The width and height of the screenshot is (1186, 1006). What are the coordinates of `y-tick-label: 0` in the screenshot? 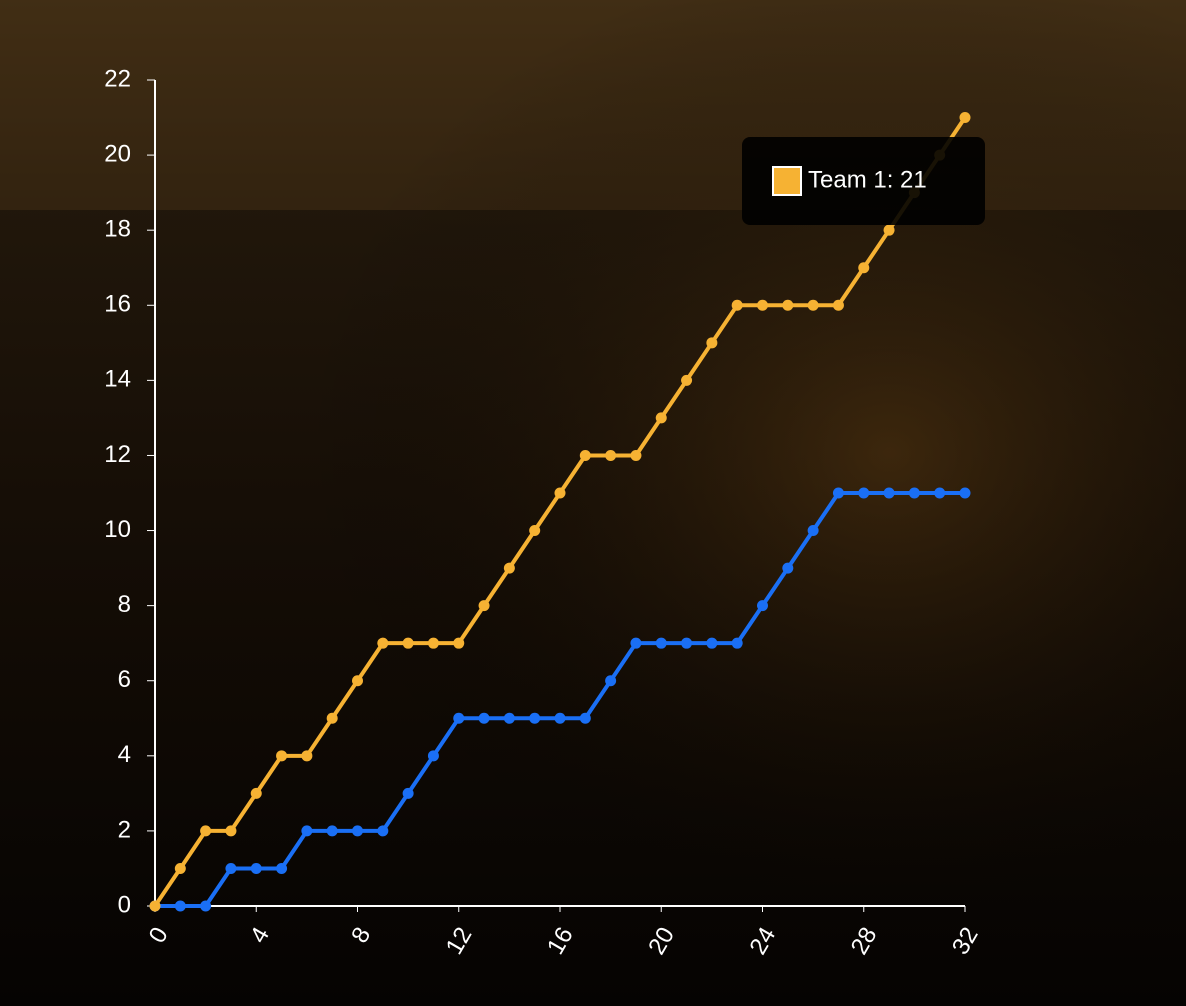 It's located at (124, 904).